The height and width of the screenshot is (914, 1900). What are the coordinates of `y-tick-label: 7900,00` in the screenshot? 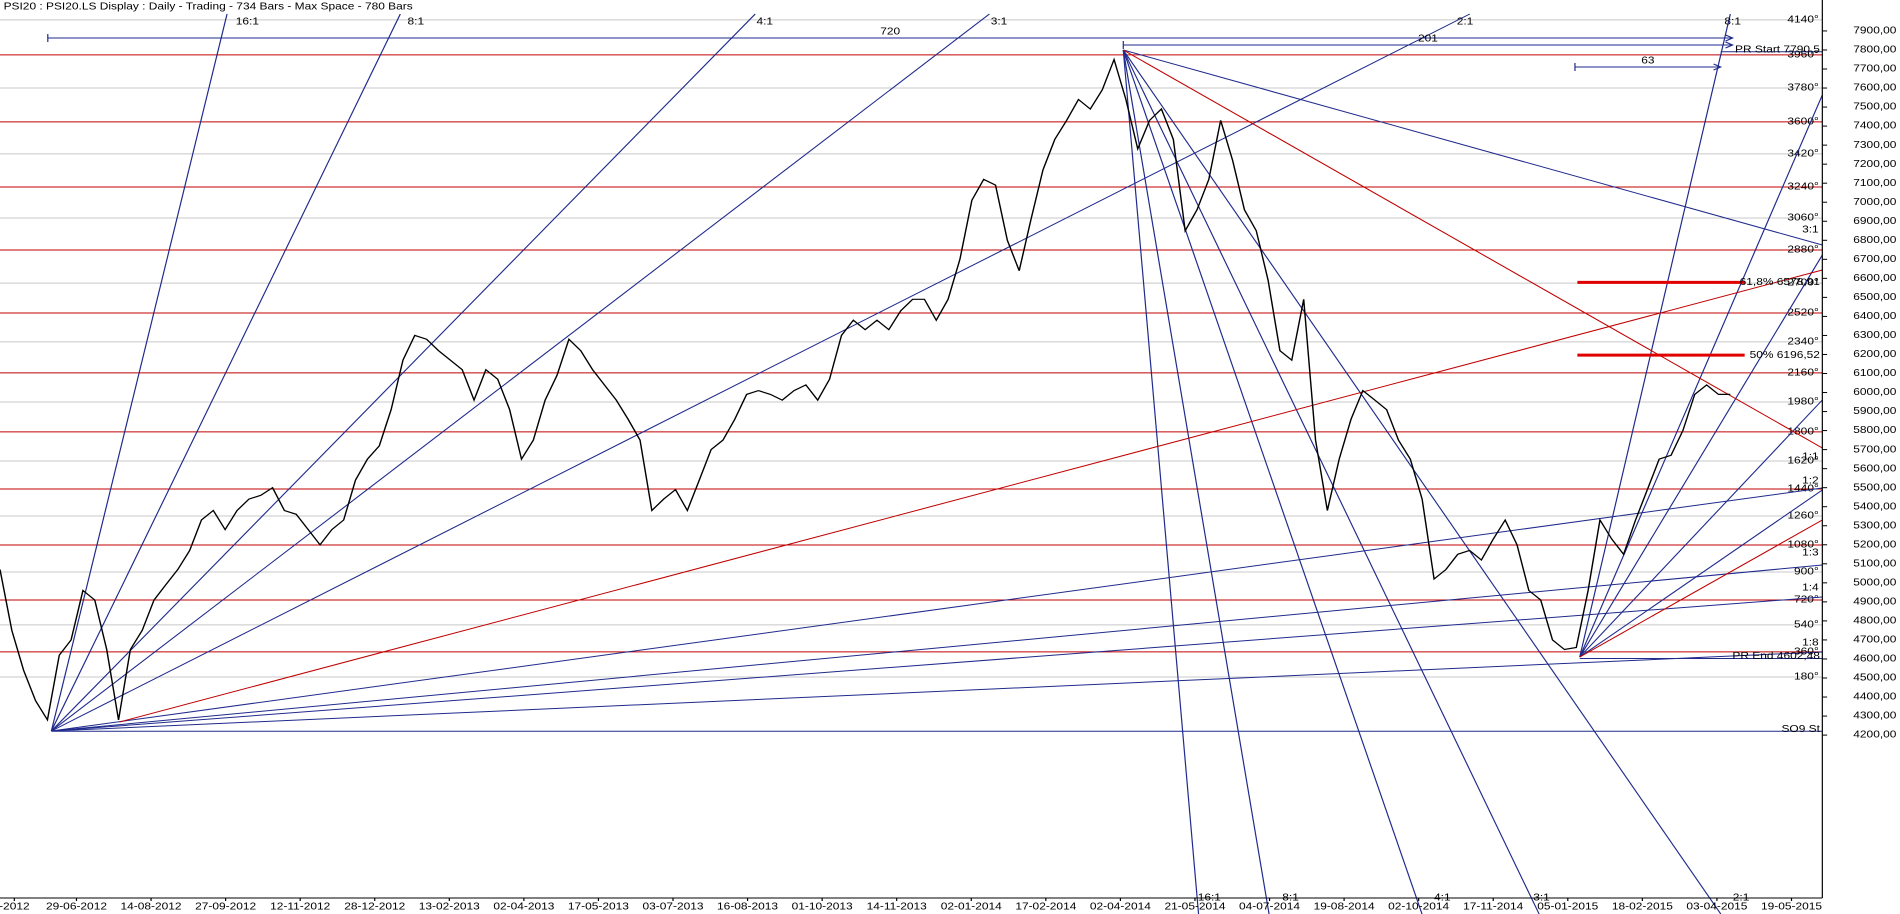 It's located at (1874, 30).